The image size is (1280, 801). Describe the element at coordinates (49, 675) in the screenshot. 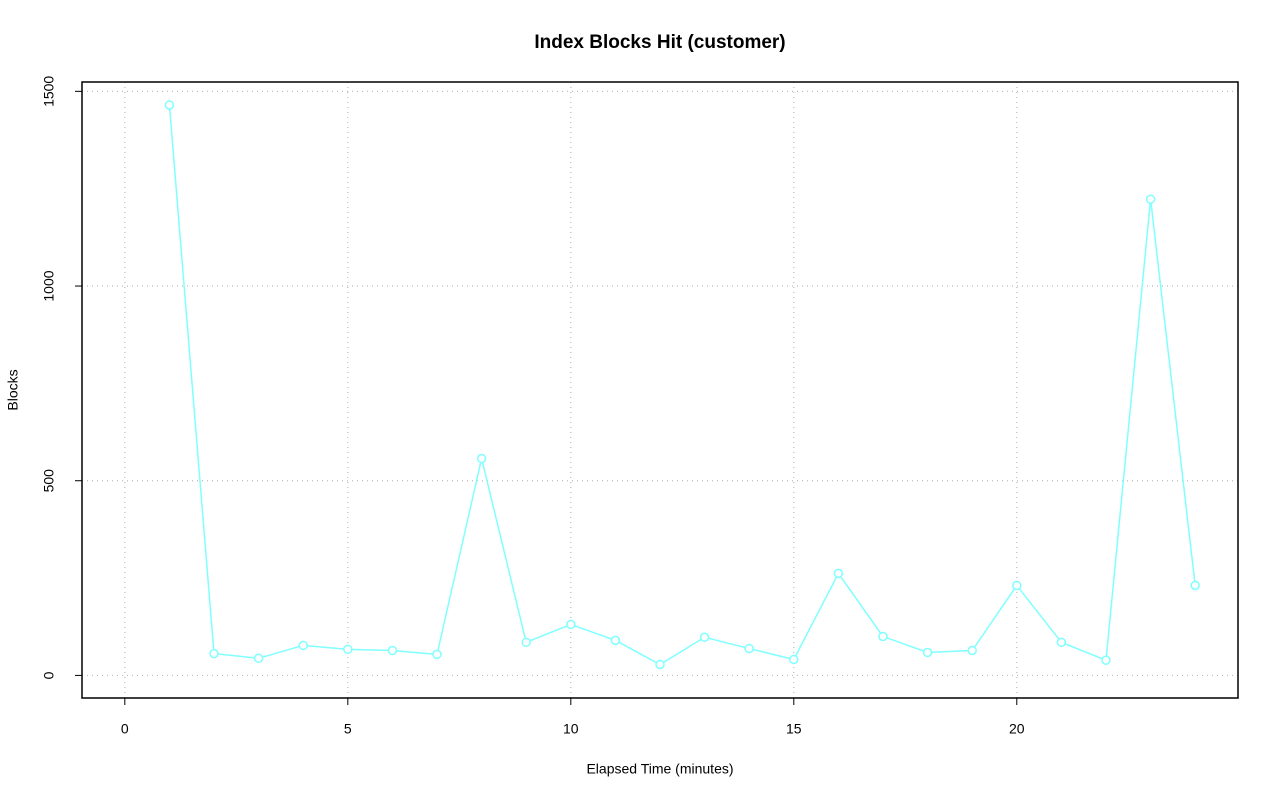

I see `y-tick-label: 0` at that location.